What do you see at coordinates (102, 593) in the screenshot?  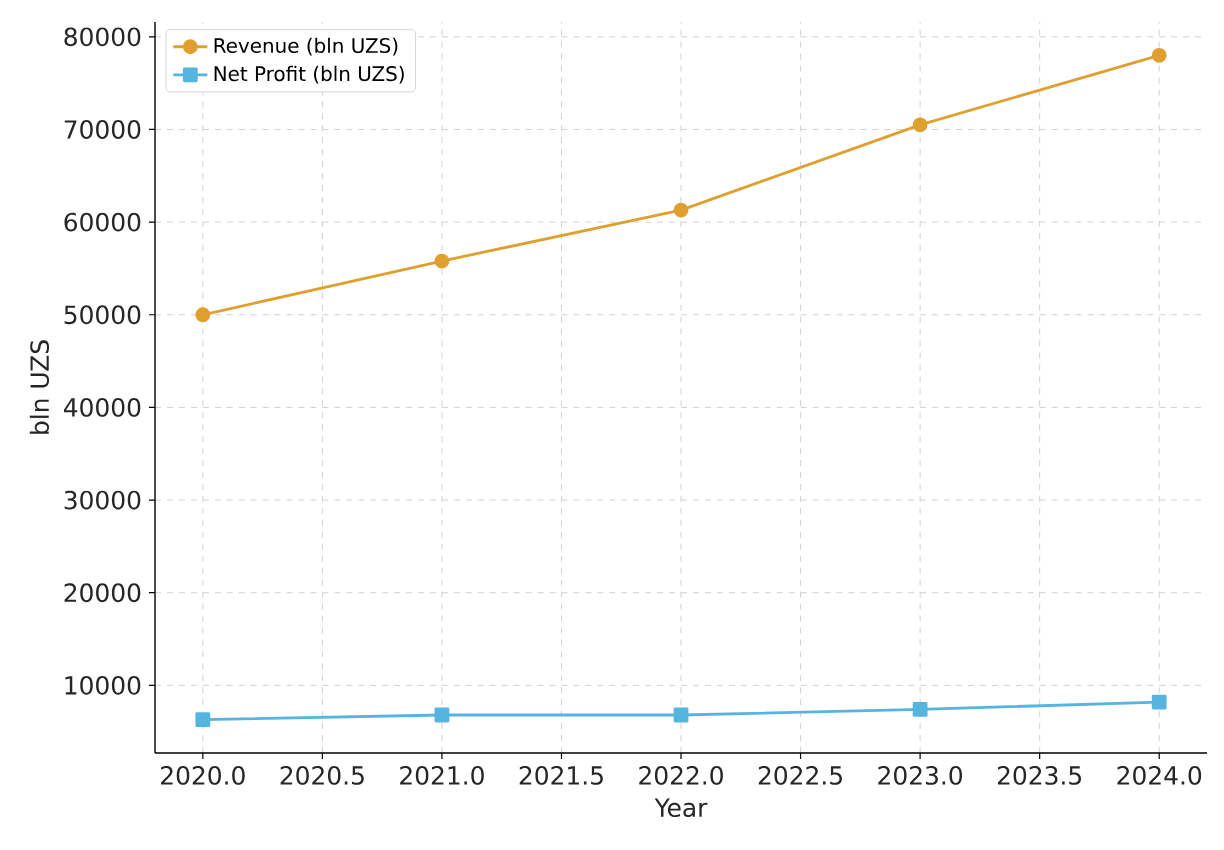 I see `y-tick-label: 20000` at bounding box center [102, 593].